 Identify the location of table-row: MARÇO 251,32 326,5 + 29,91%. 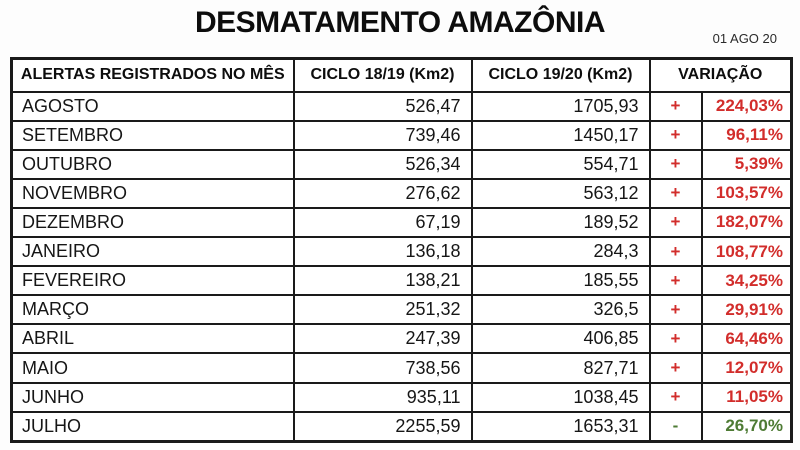
(401, 310).